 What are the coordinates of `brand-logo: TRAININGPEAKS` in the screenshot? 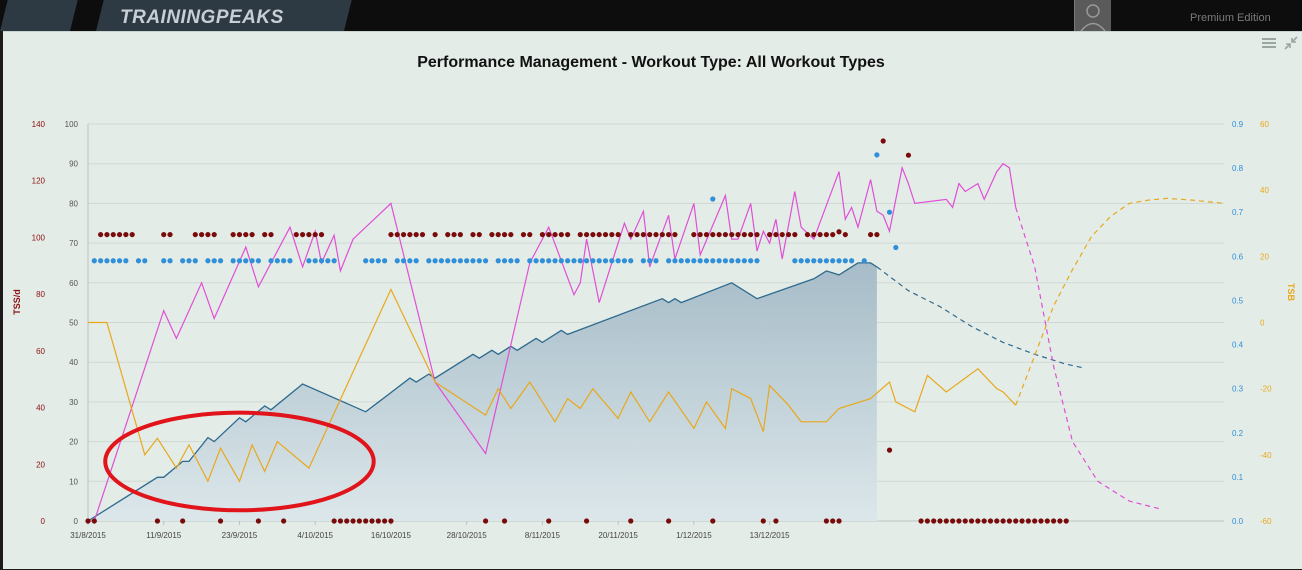 It's located at (202, 17).